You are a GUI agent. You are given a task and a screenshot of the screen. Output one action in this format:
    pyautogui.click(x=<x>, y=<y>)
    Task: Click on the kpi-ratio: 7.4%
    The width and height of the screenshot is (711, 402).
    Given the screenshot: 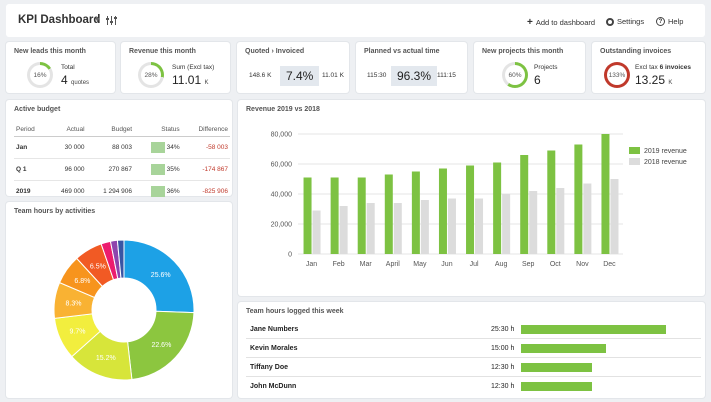 What is the action you would take?
    pyautogui.click(x=300, y=76)
    